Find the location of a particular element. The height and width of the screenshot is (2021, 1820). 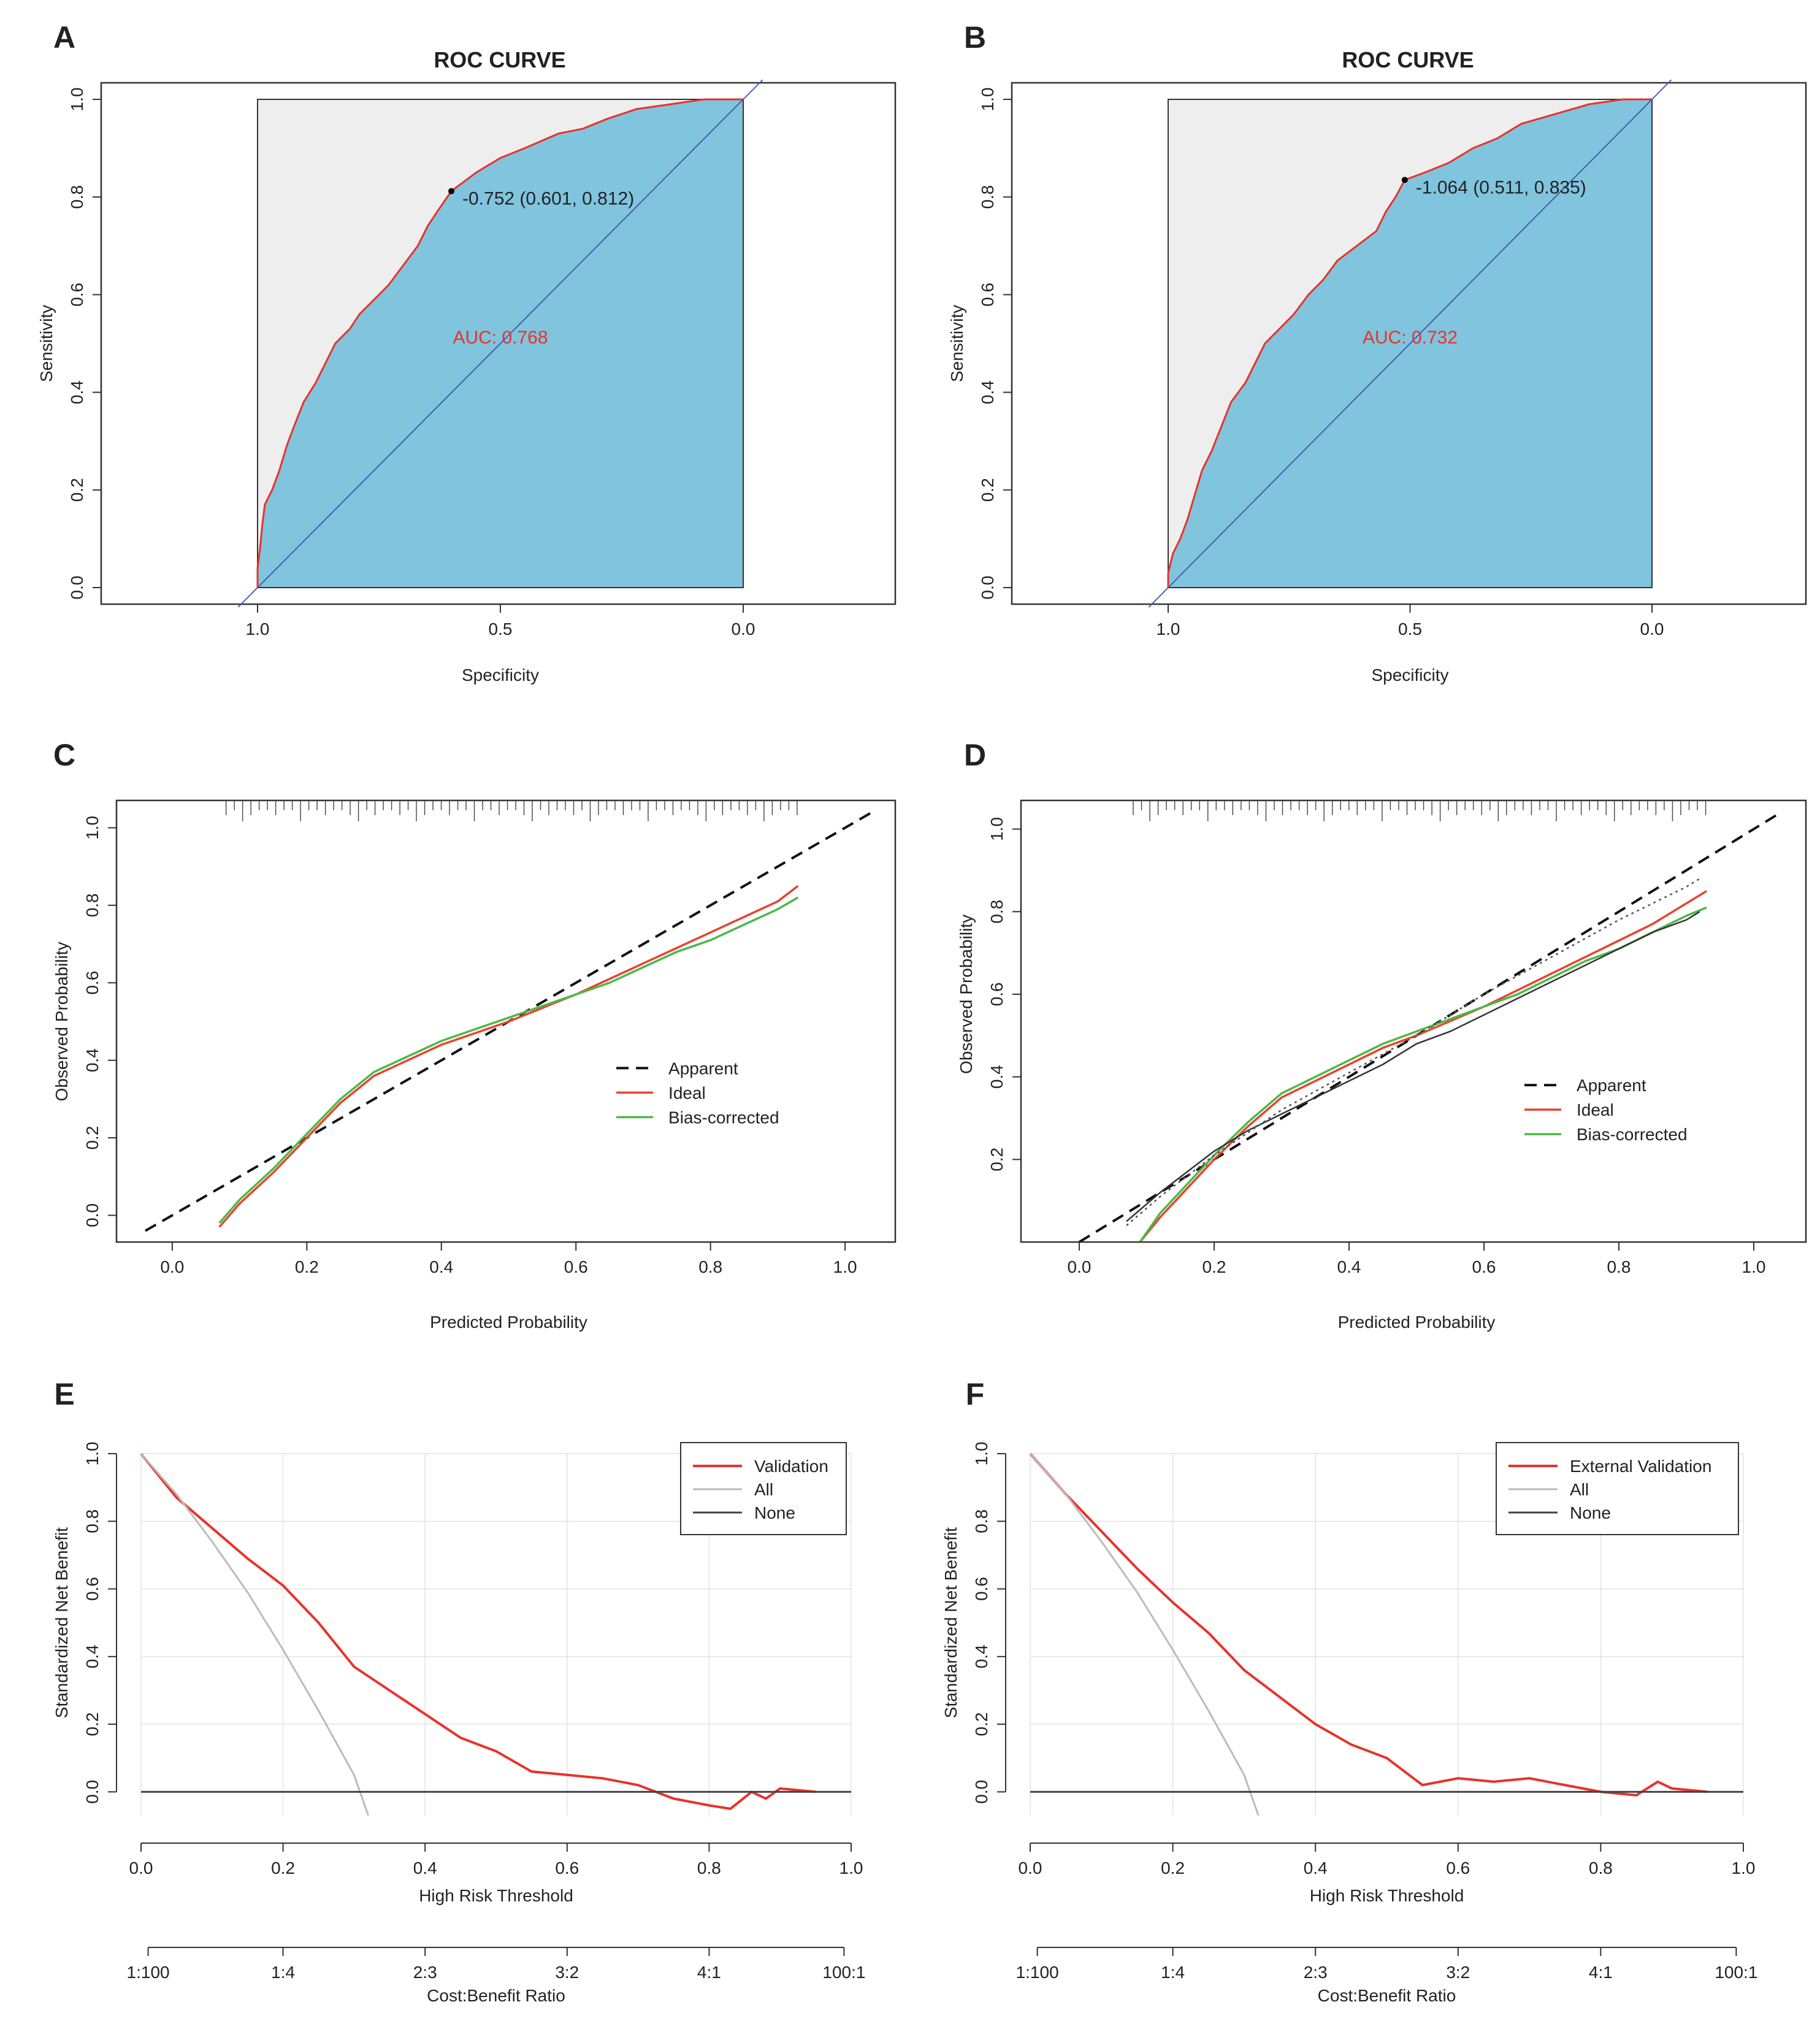

legend-label: Bias-corrected is located at coordinates (723, 1117).